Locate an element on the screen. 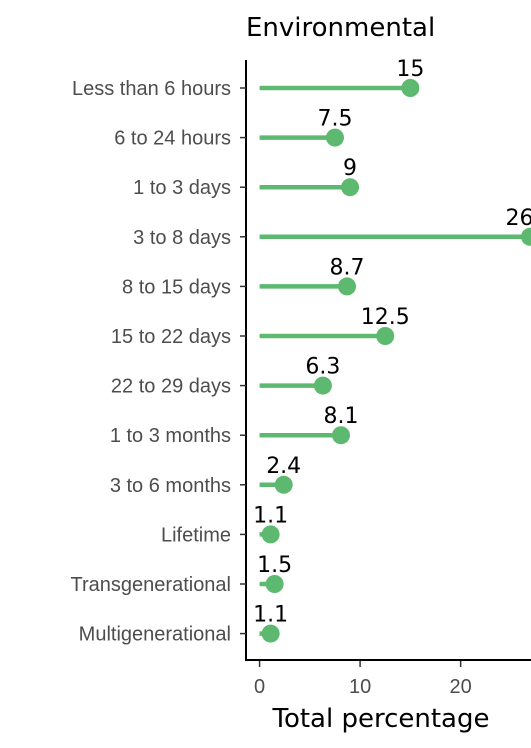  point-lifetime is located at coordinates (270, 534).